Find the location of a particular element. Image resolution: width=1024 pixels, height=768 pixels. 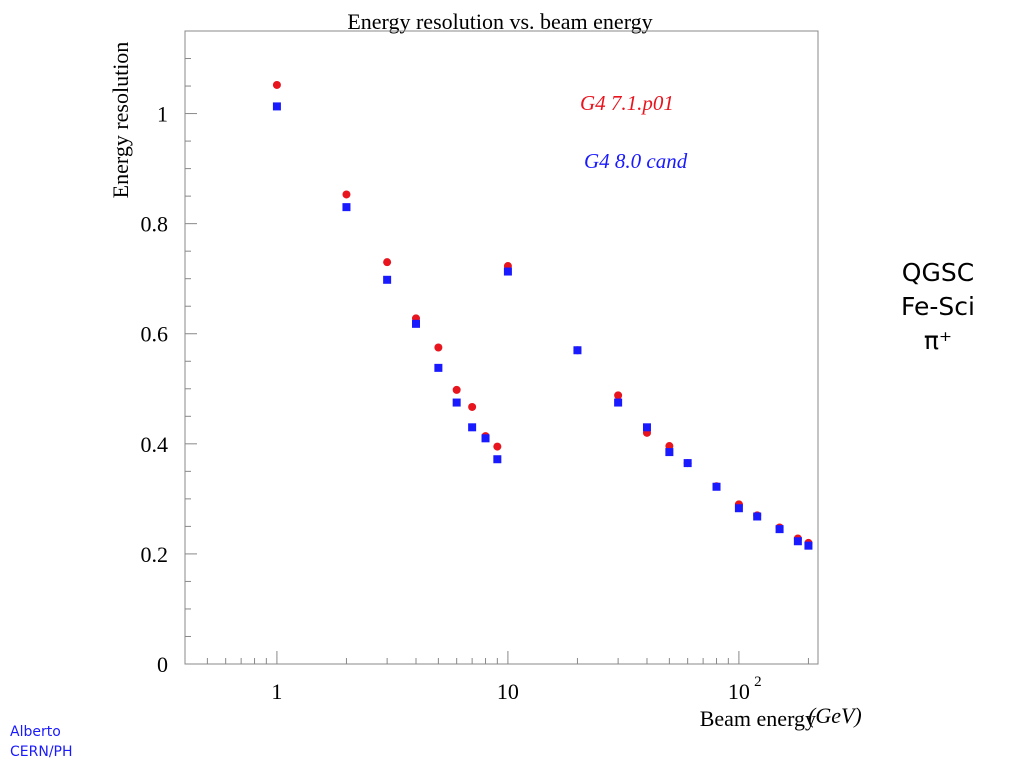

y-tick-label: 1 is located at coordinates (162, 114).